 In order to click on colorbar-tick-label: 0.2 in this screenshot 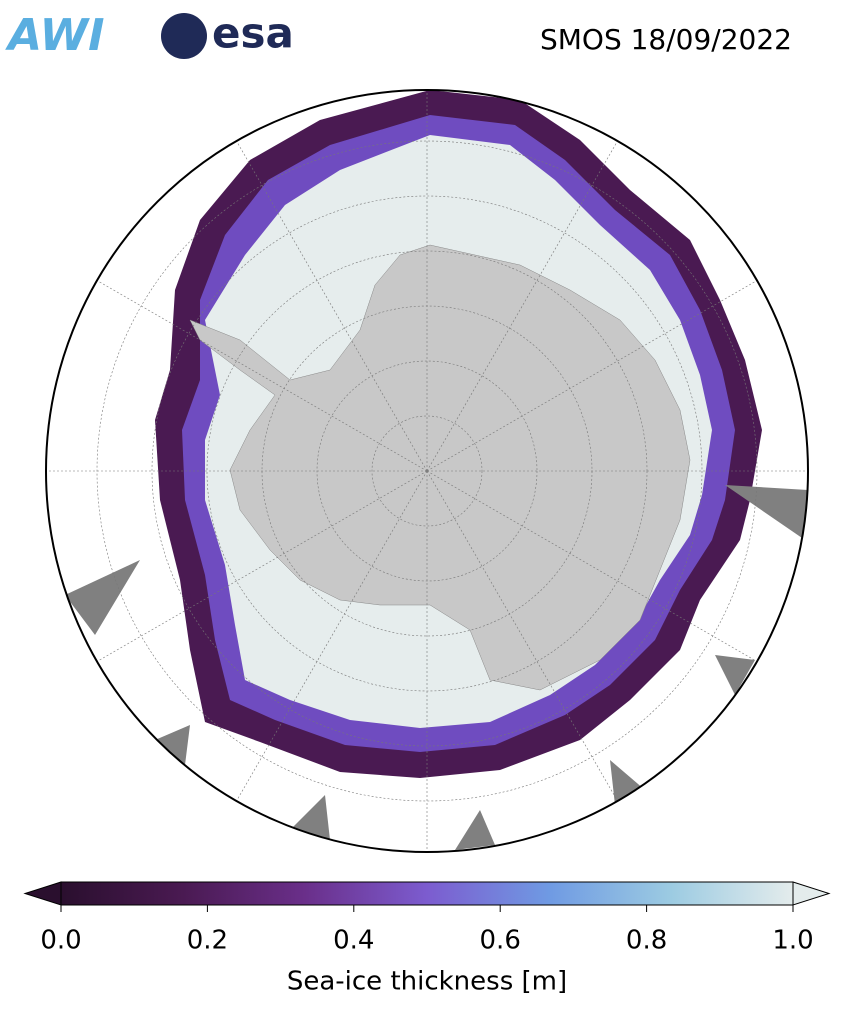, I will do `click(207, 941)`.